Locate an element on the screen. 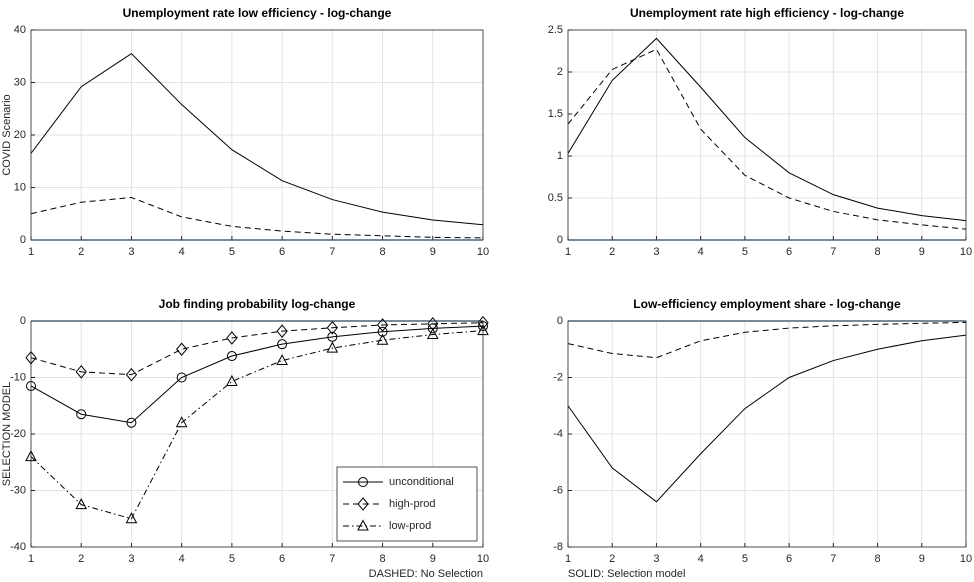 This screenshot has height=582, width=974. legend-label: unconditional is located at coordinates (421, 482).